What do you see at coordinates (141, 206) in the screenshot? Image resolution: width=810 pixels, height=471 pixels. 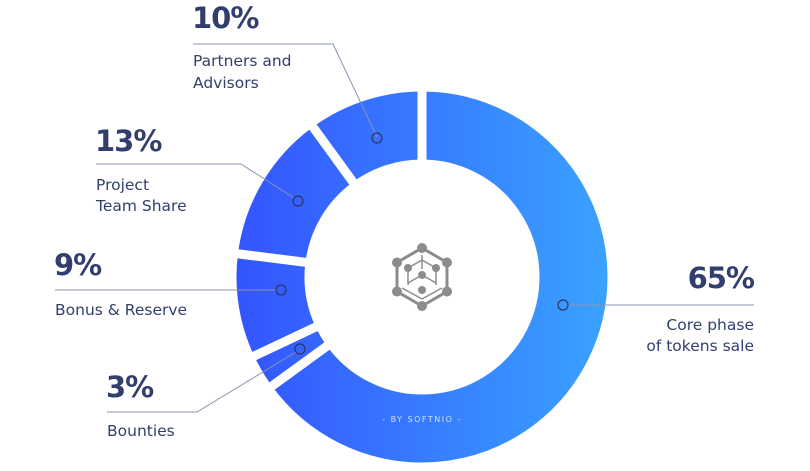 I see `slice-label: Team Share` at bounding box center [141, 206].